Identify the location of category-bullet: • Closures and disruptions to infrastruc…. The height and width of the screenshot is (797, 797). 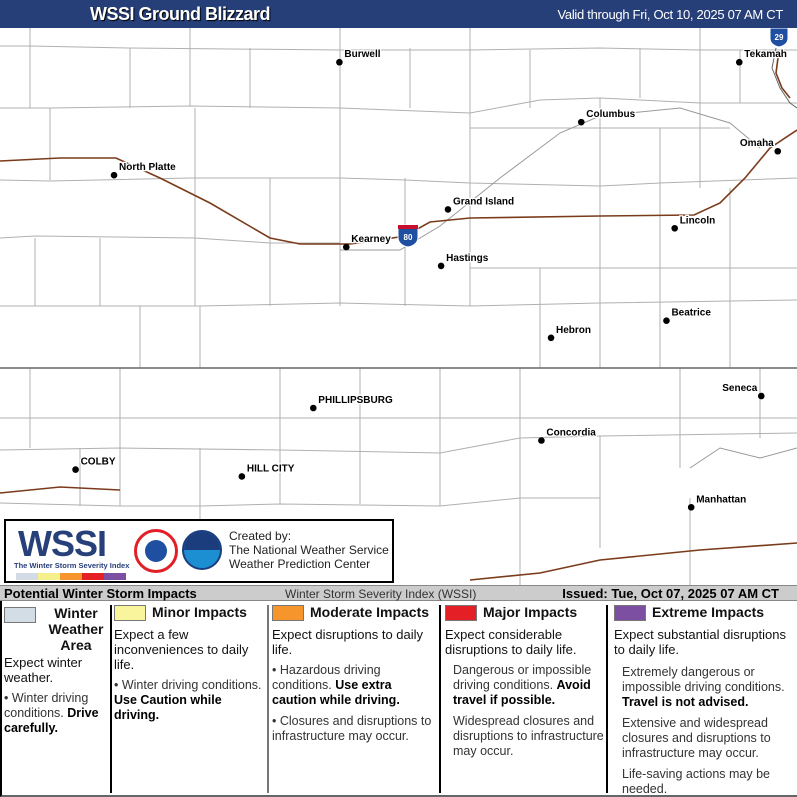
(352, 728).